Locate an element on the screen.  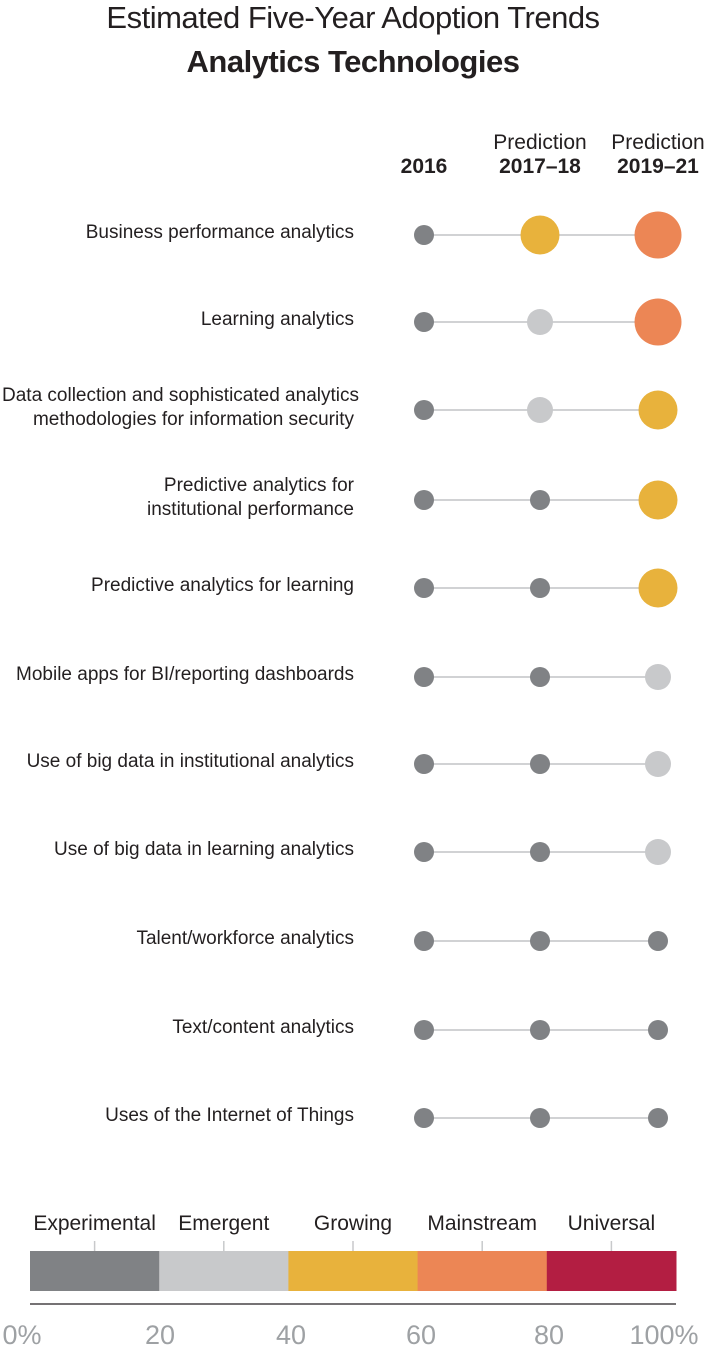
legend-label: Emergent is located at coordinates (224, 1223).